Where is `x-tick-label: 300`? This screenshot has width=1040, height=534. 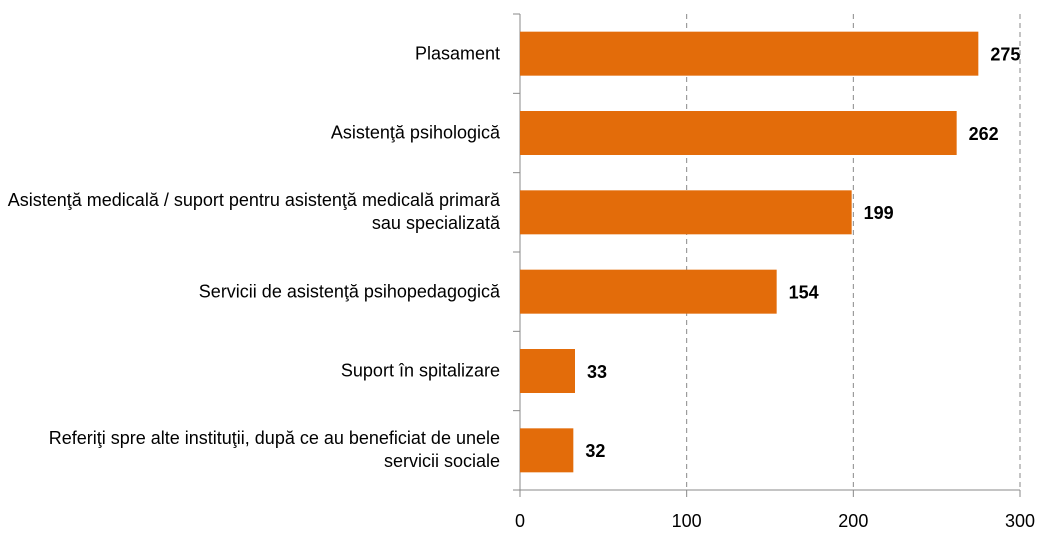
x-tick-label: 300 is located at coordinates (1020, 521).